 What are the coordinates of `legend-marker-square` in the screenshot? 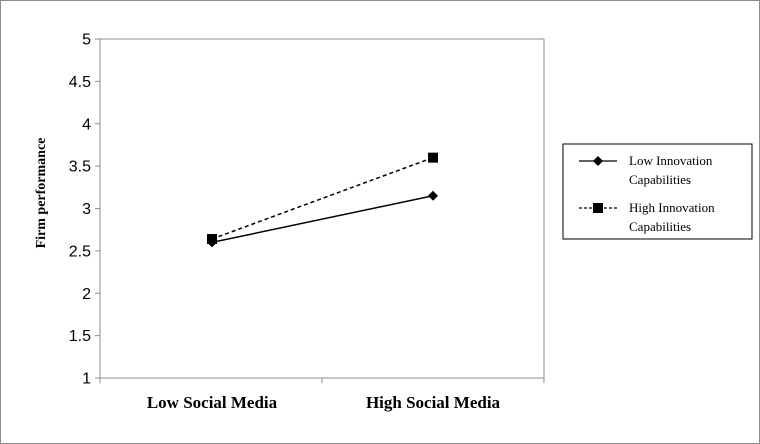 It's located at (598, 208).